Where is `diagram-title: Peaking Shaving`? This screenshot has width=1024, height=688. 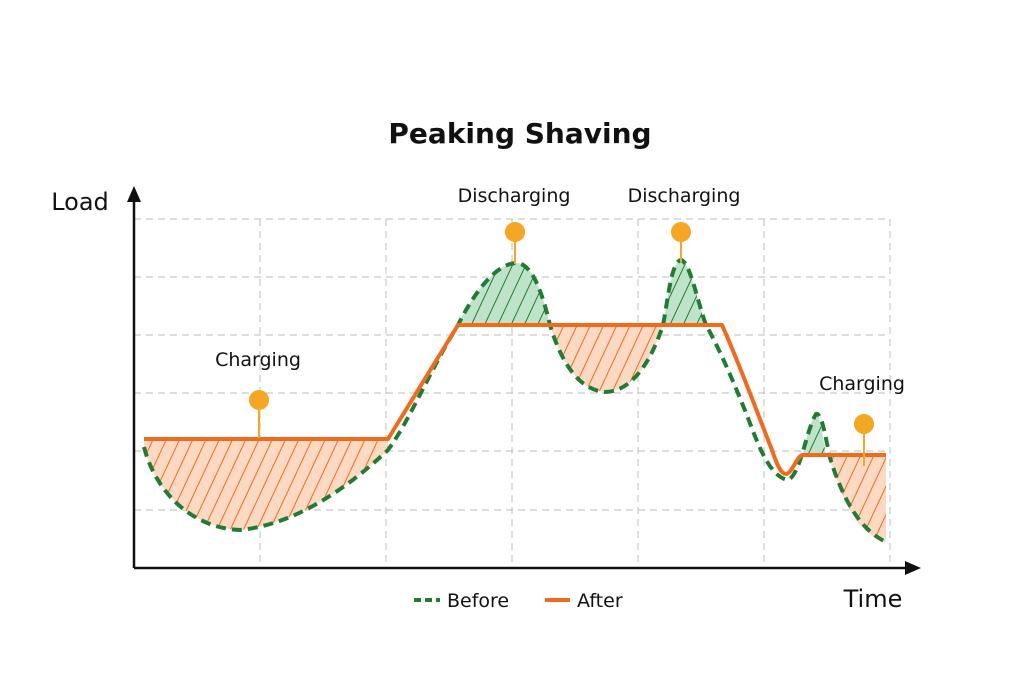
diagram-title: Peaking Shaving is located at coordinates (519, 133).